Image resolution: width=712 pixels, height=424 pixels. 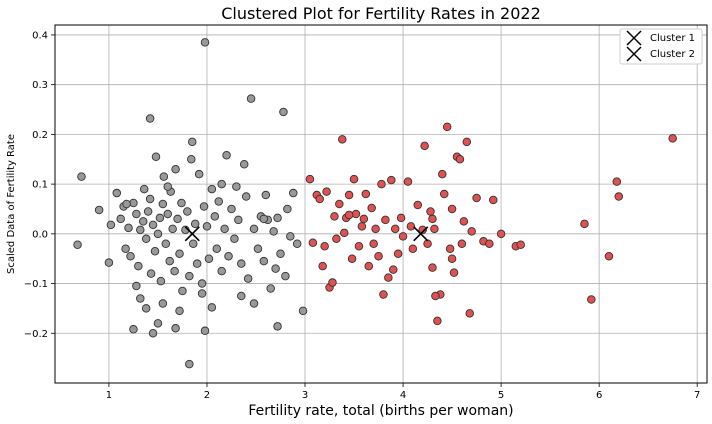 What do you see at coordinates (599, 395) in the screenshot?
I see `x-tick-label: 6` at bounding box center [599, 395].